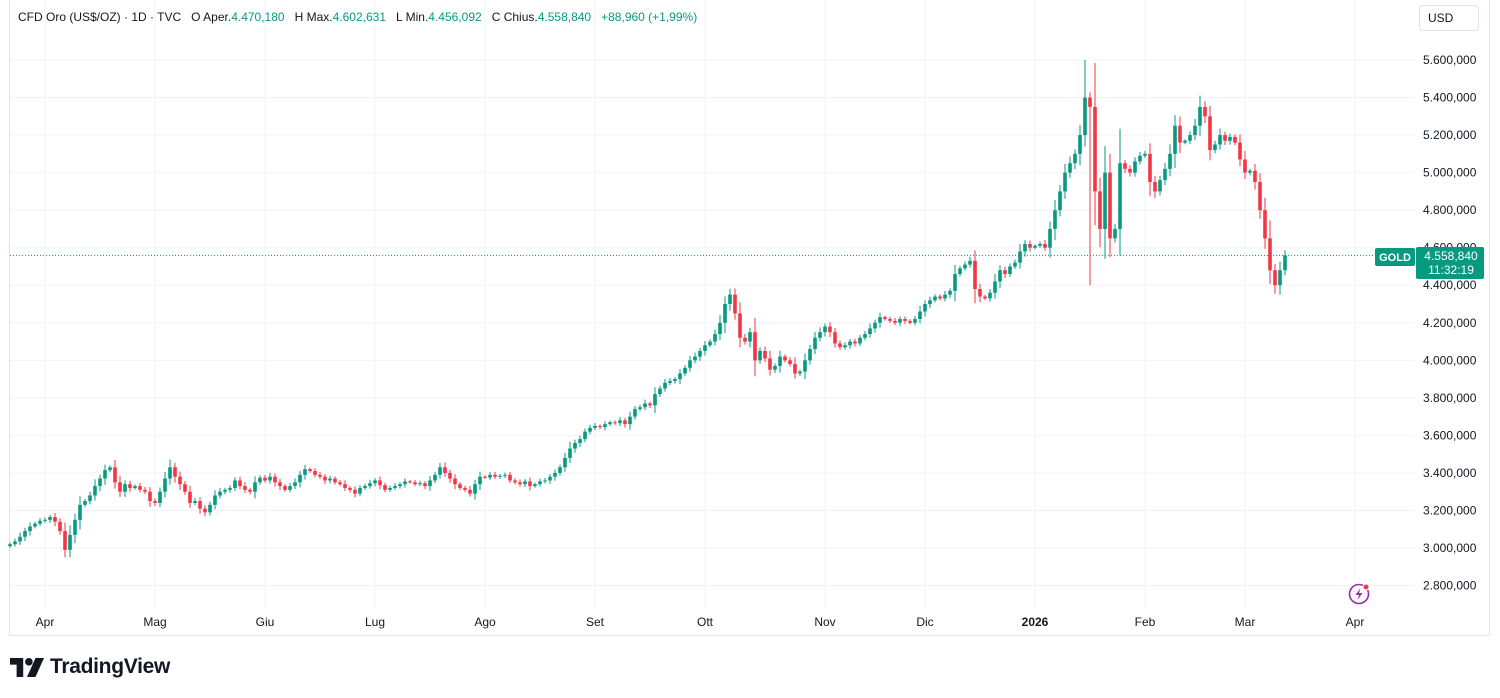 Image resolution: width=1500 pixels, height=698 pixels. What do you see at coordinates (1450, 60) in the screenshot?
I see `price-tick-label: 5.600,000` at bounding box center [1450, 60].